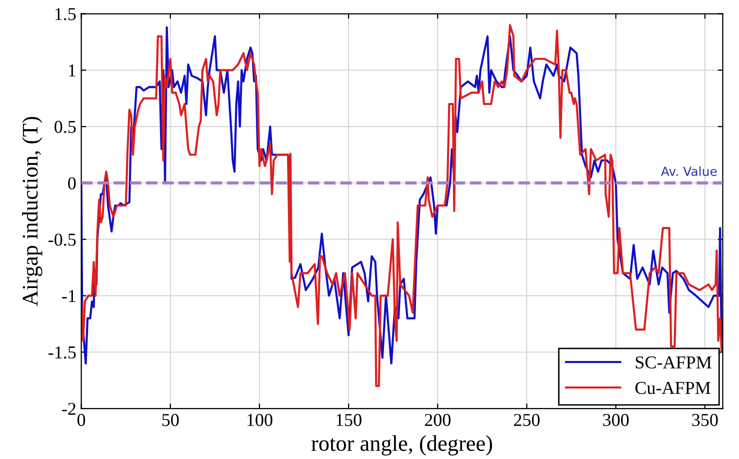 The width and height of the screenshot is (739, 459). What do you see at coordinates (32, 211) in the screenshot?
I see `y-axis-title: Airgap induction, (T)` at bounding box center [32, 211].